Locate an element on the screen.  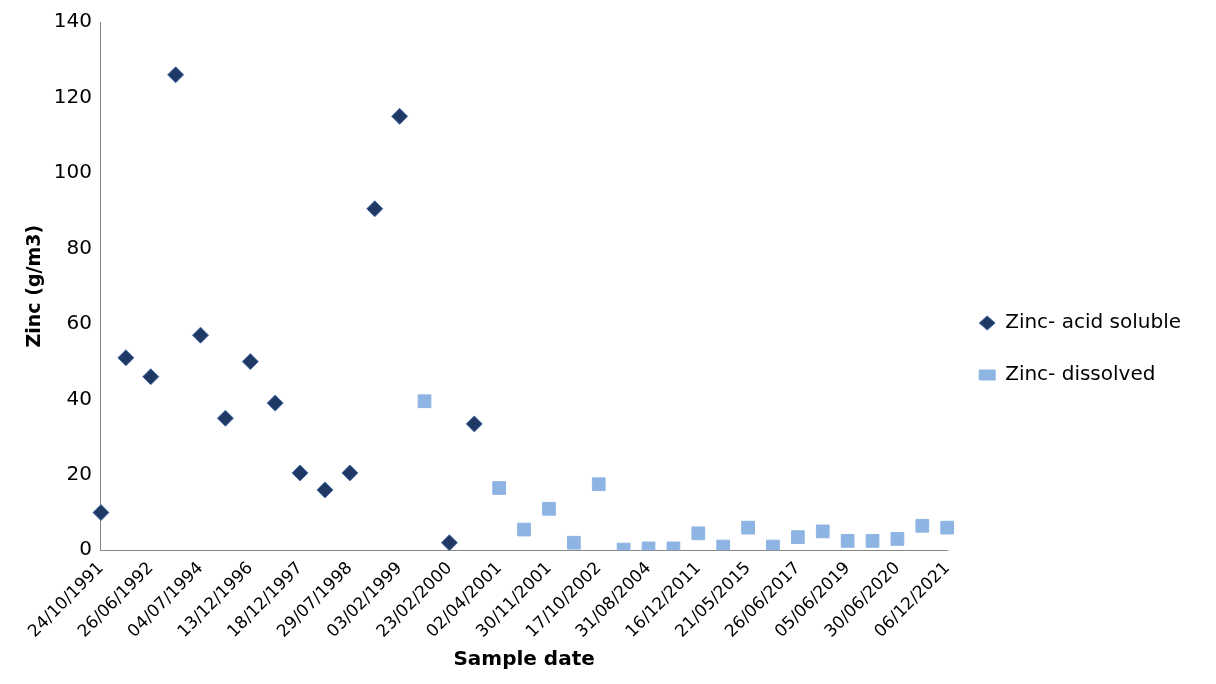
y-tick-label: 80 is located at coordinates (79, 246).